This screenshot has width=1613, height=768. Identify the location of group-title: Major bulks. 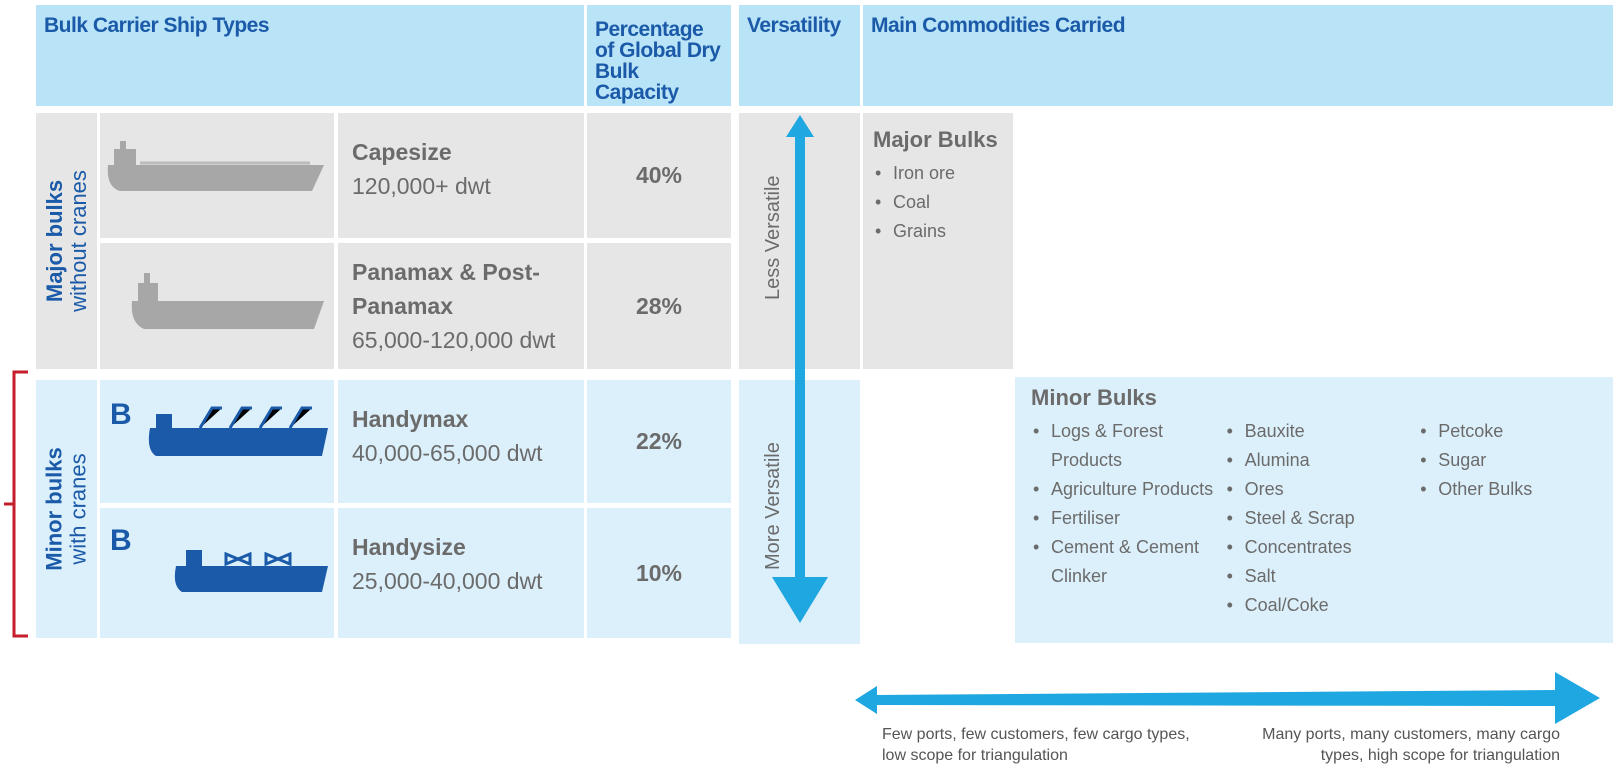
(54, 241).